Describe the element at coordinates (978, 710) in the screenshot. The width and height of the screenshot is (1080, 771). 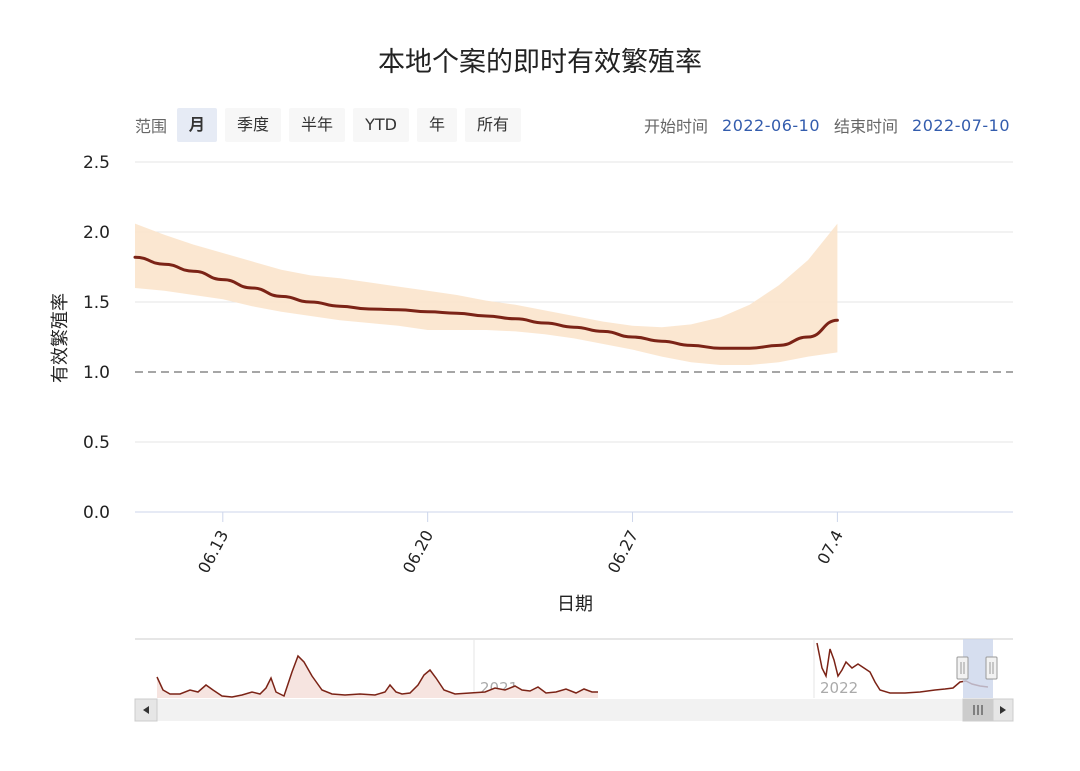
I see `scrollbar-thumb` at that location.